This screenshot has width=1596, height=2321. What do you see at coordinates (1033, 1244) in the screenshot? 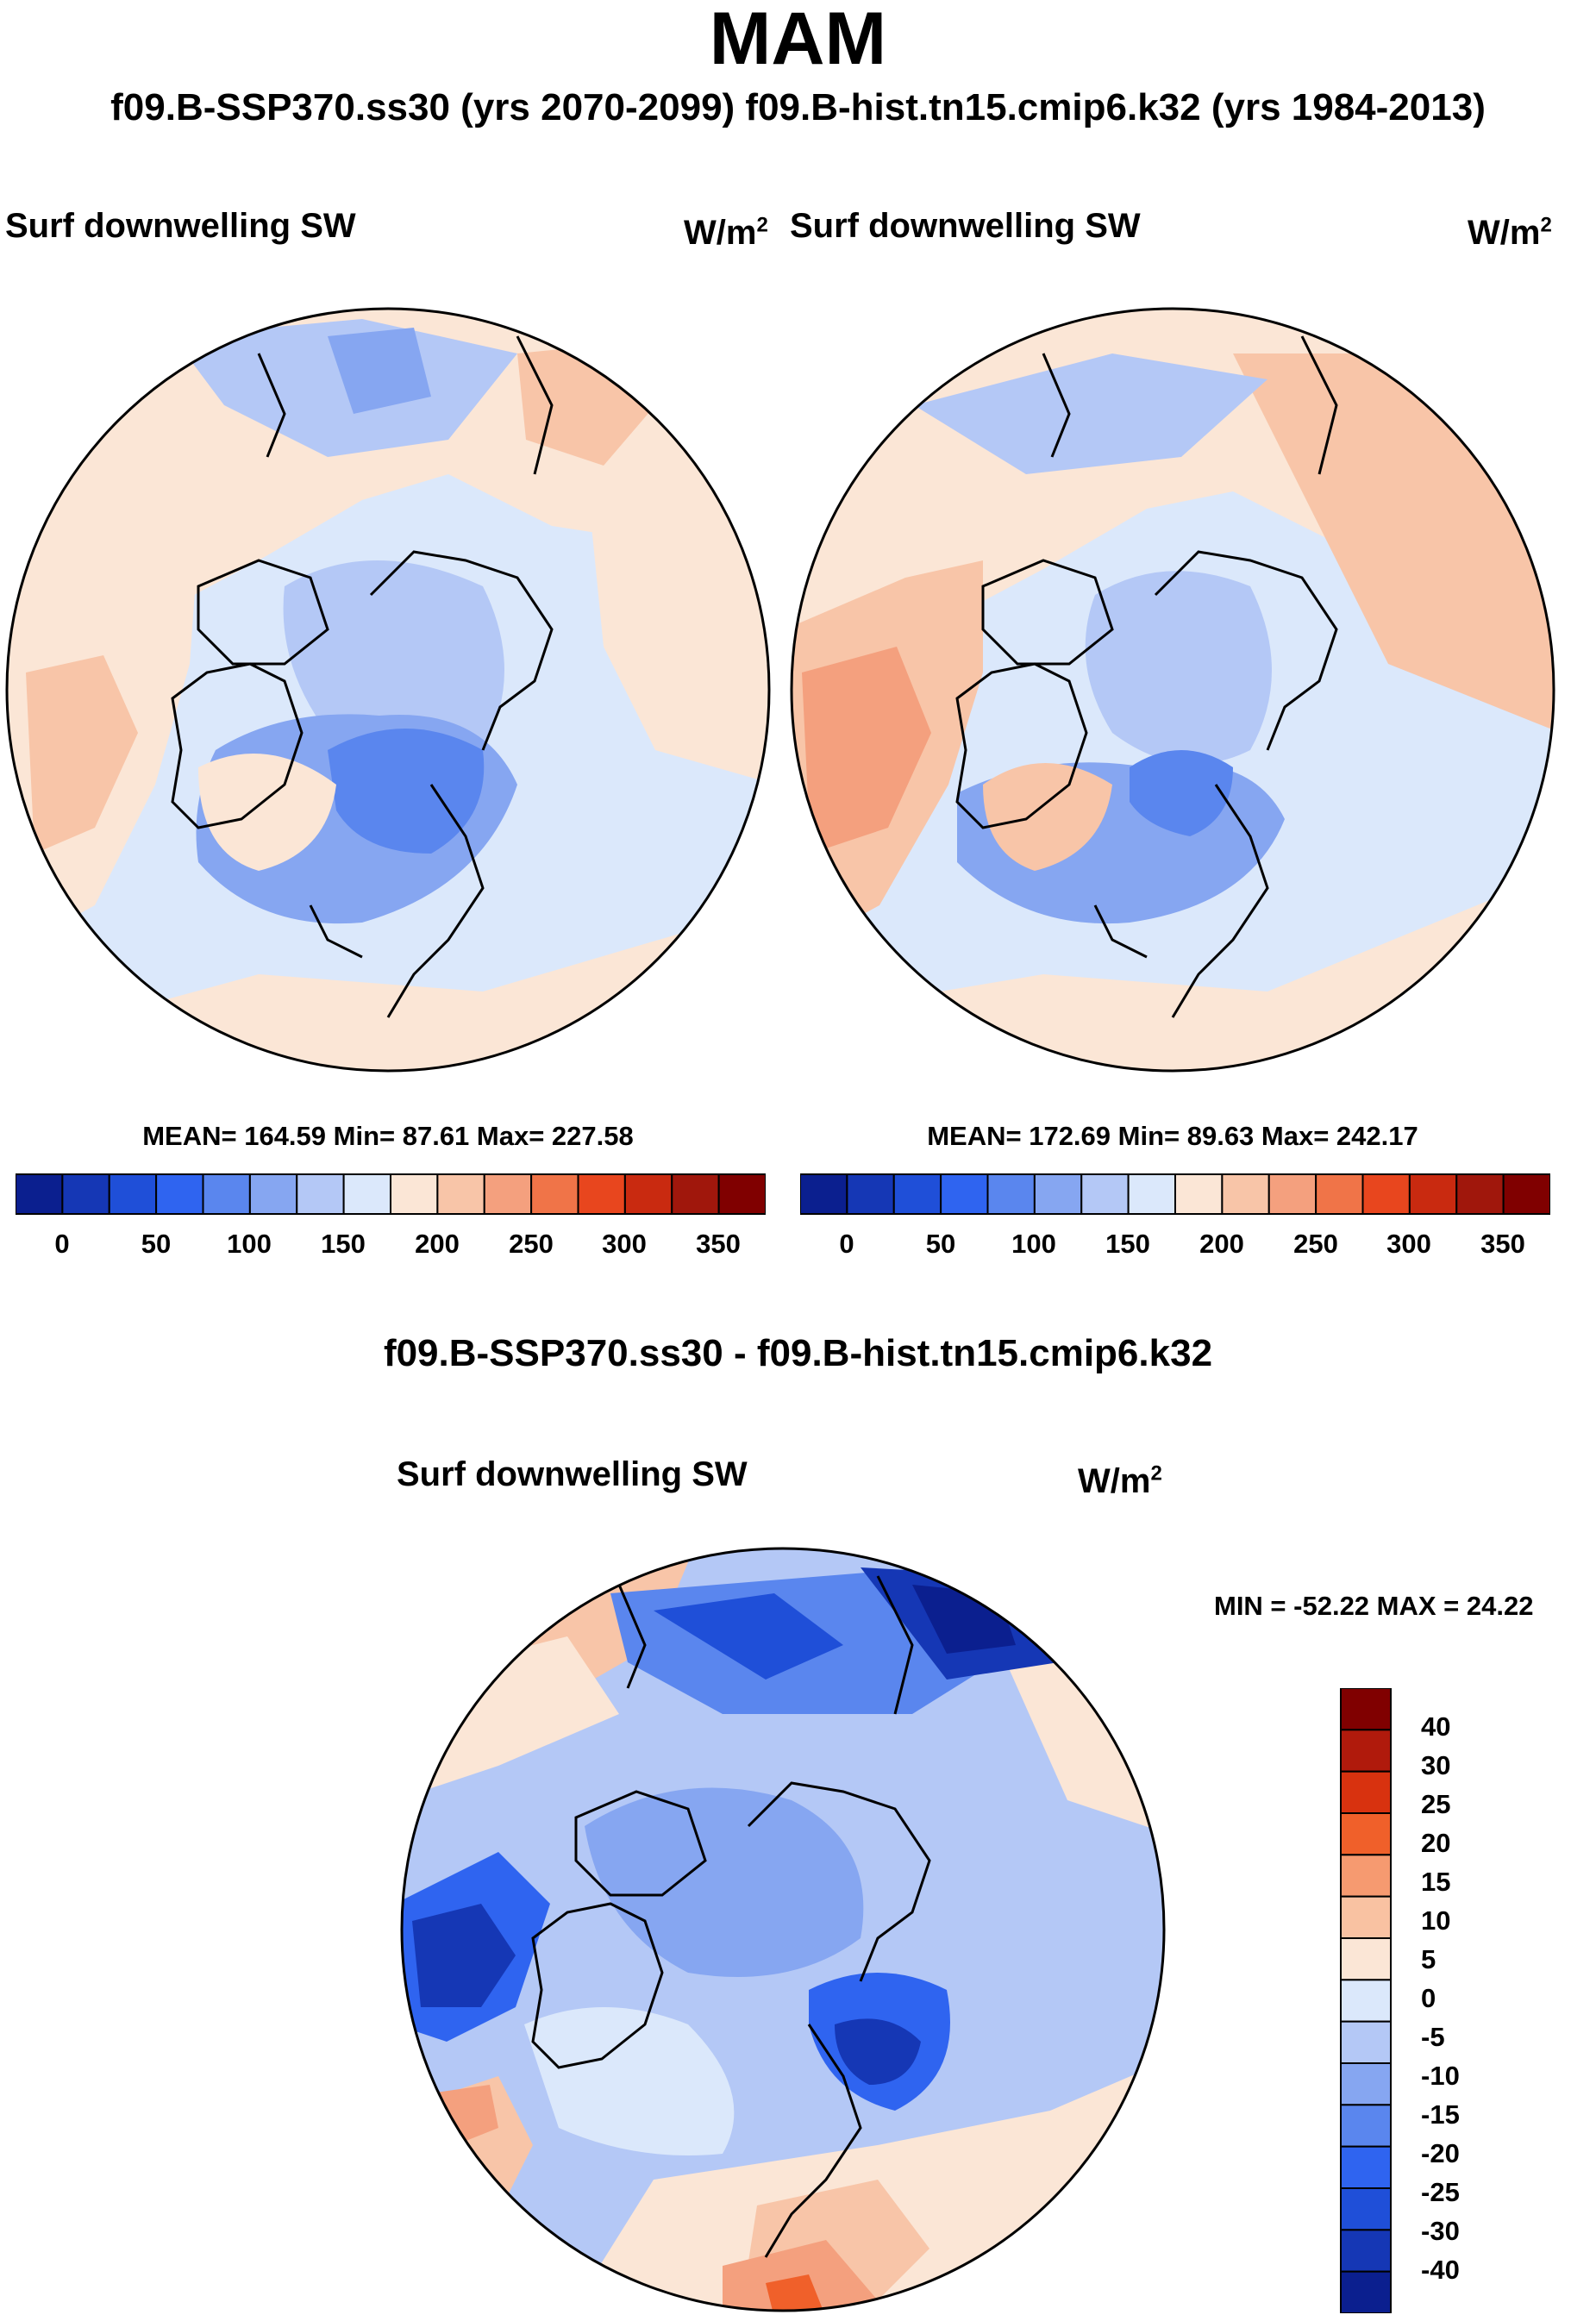
I see `panel2-tick: 100` at bounding box center [1033, 1244].